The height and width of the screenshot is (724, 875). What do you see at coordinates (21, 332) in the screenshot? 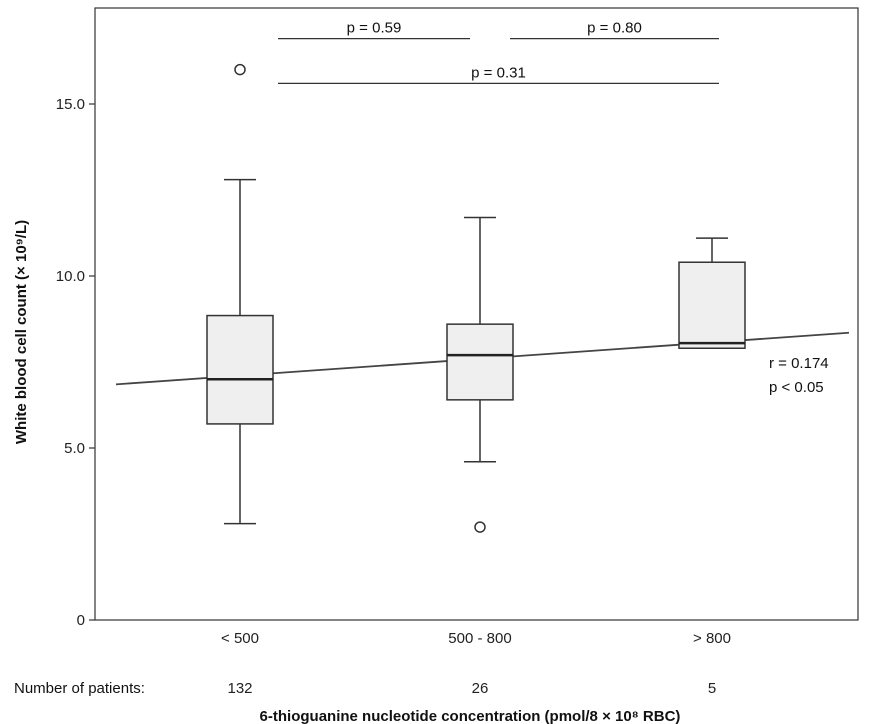
I see `y-axis-title: White blood cell count (× 10⁹/L)` at bounding box center [21, 332].